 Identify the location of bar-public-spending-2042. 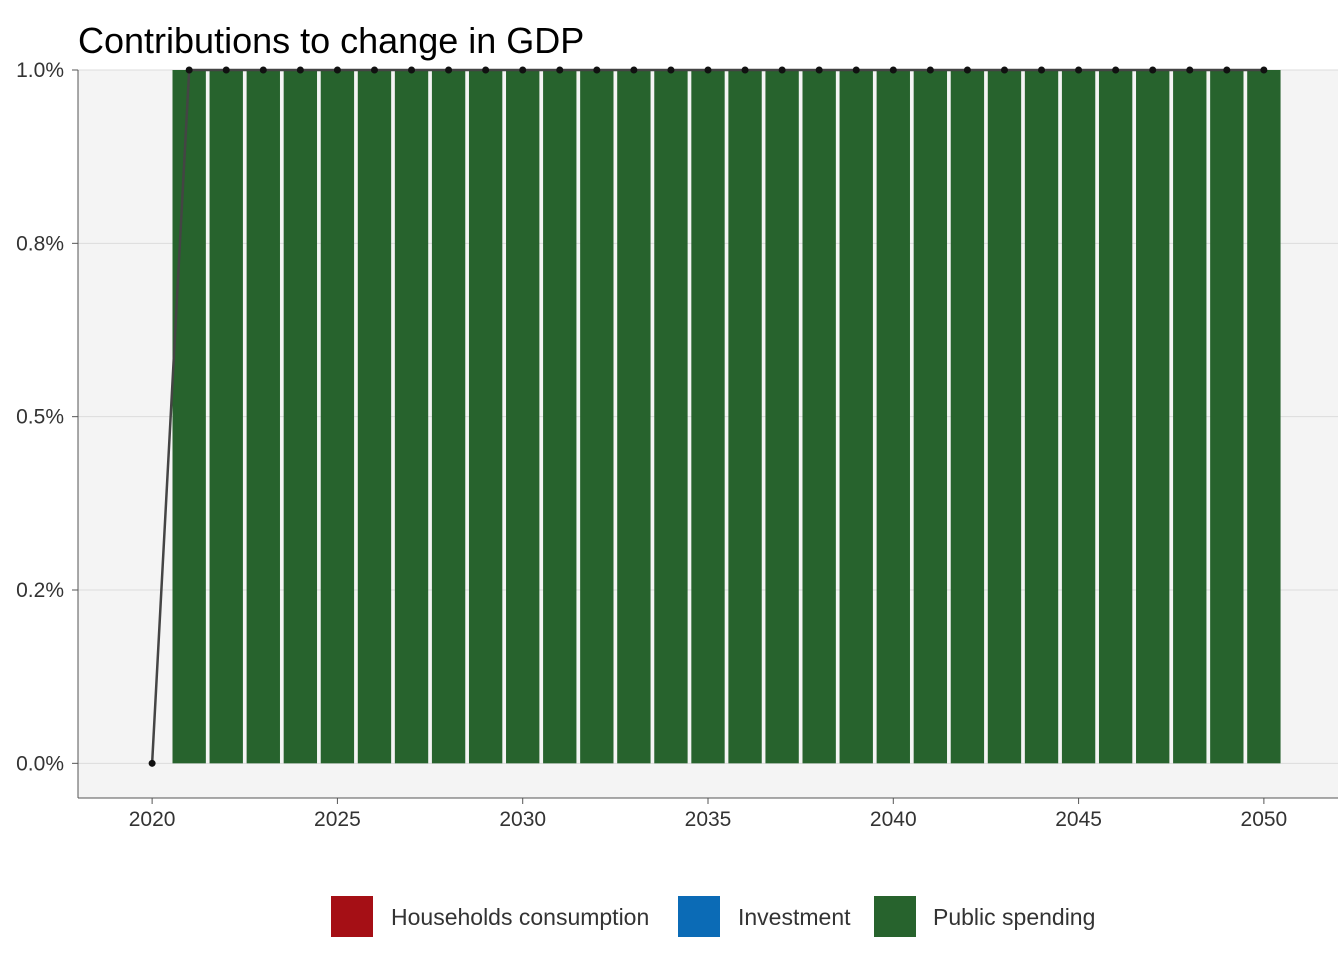
(967, 417).